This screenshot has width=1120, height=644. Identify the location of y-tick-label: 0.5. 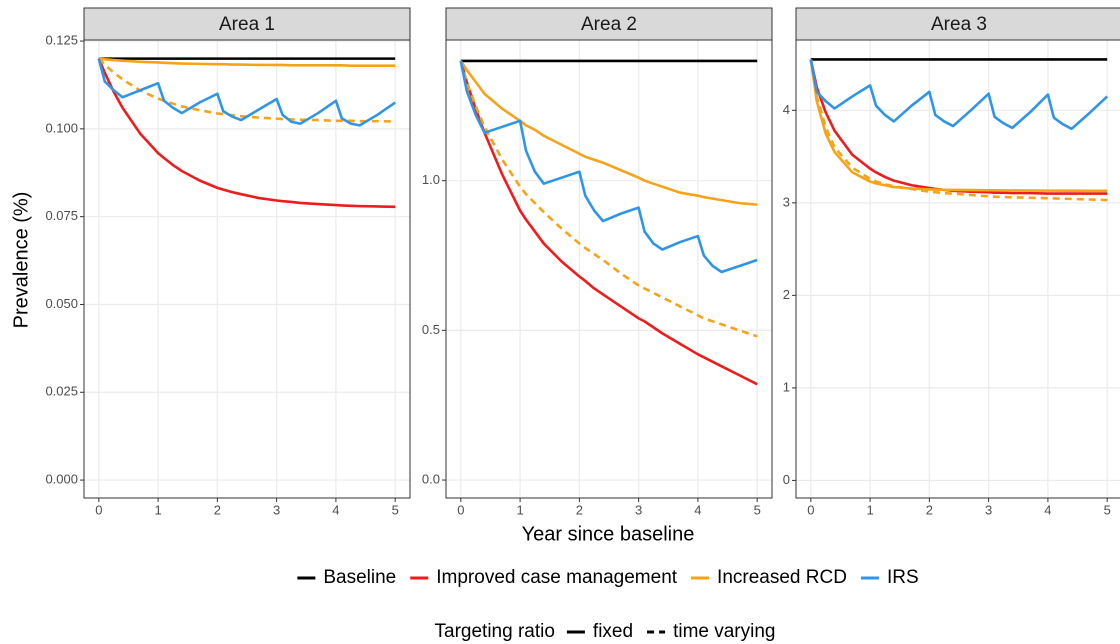
(431, 329).